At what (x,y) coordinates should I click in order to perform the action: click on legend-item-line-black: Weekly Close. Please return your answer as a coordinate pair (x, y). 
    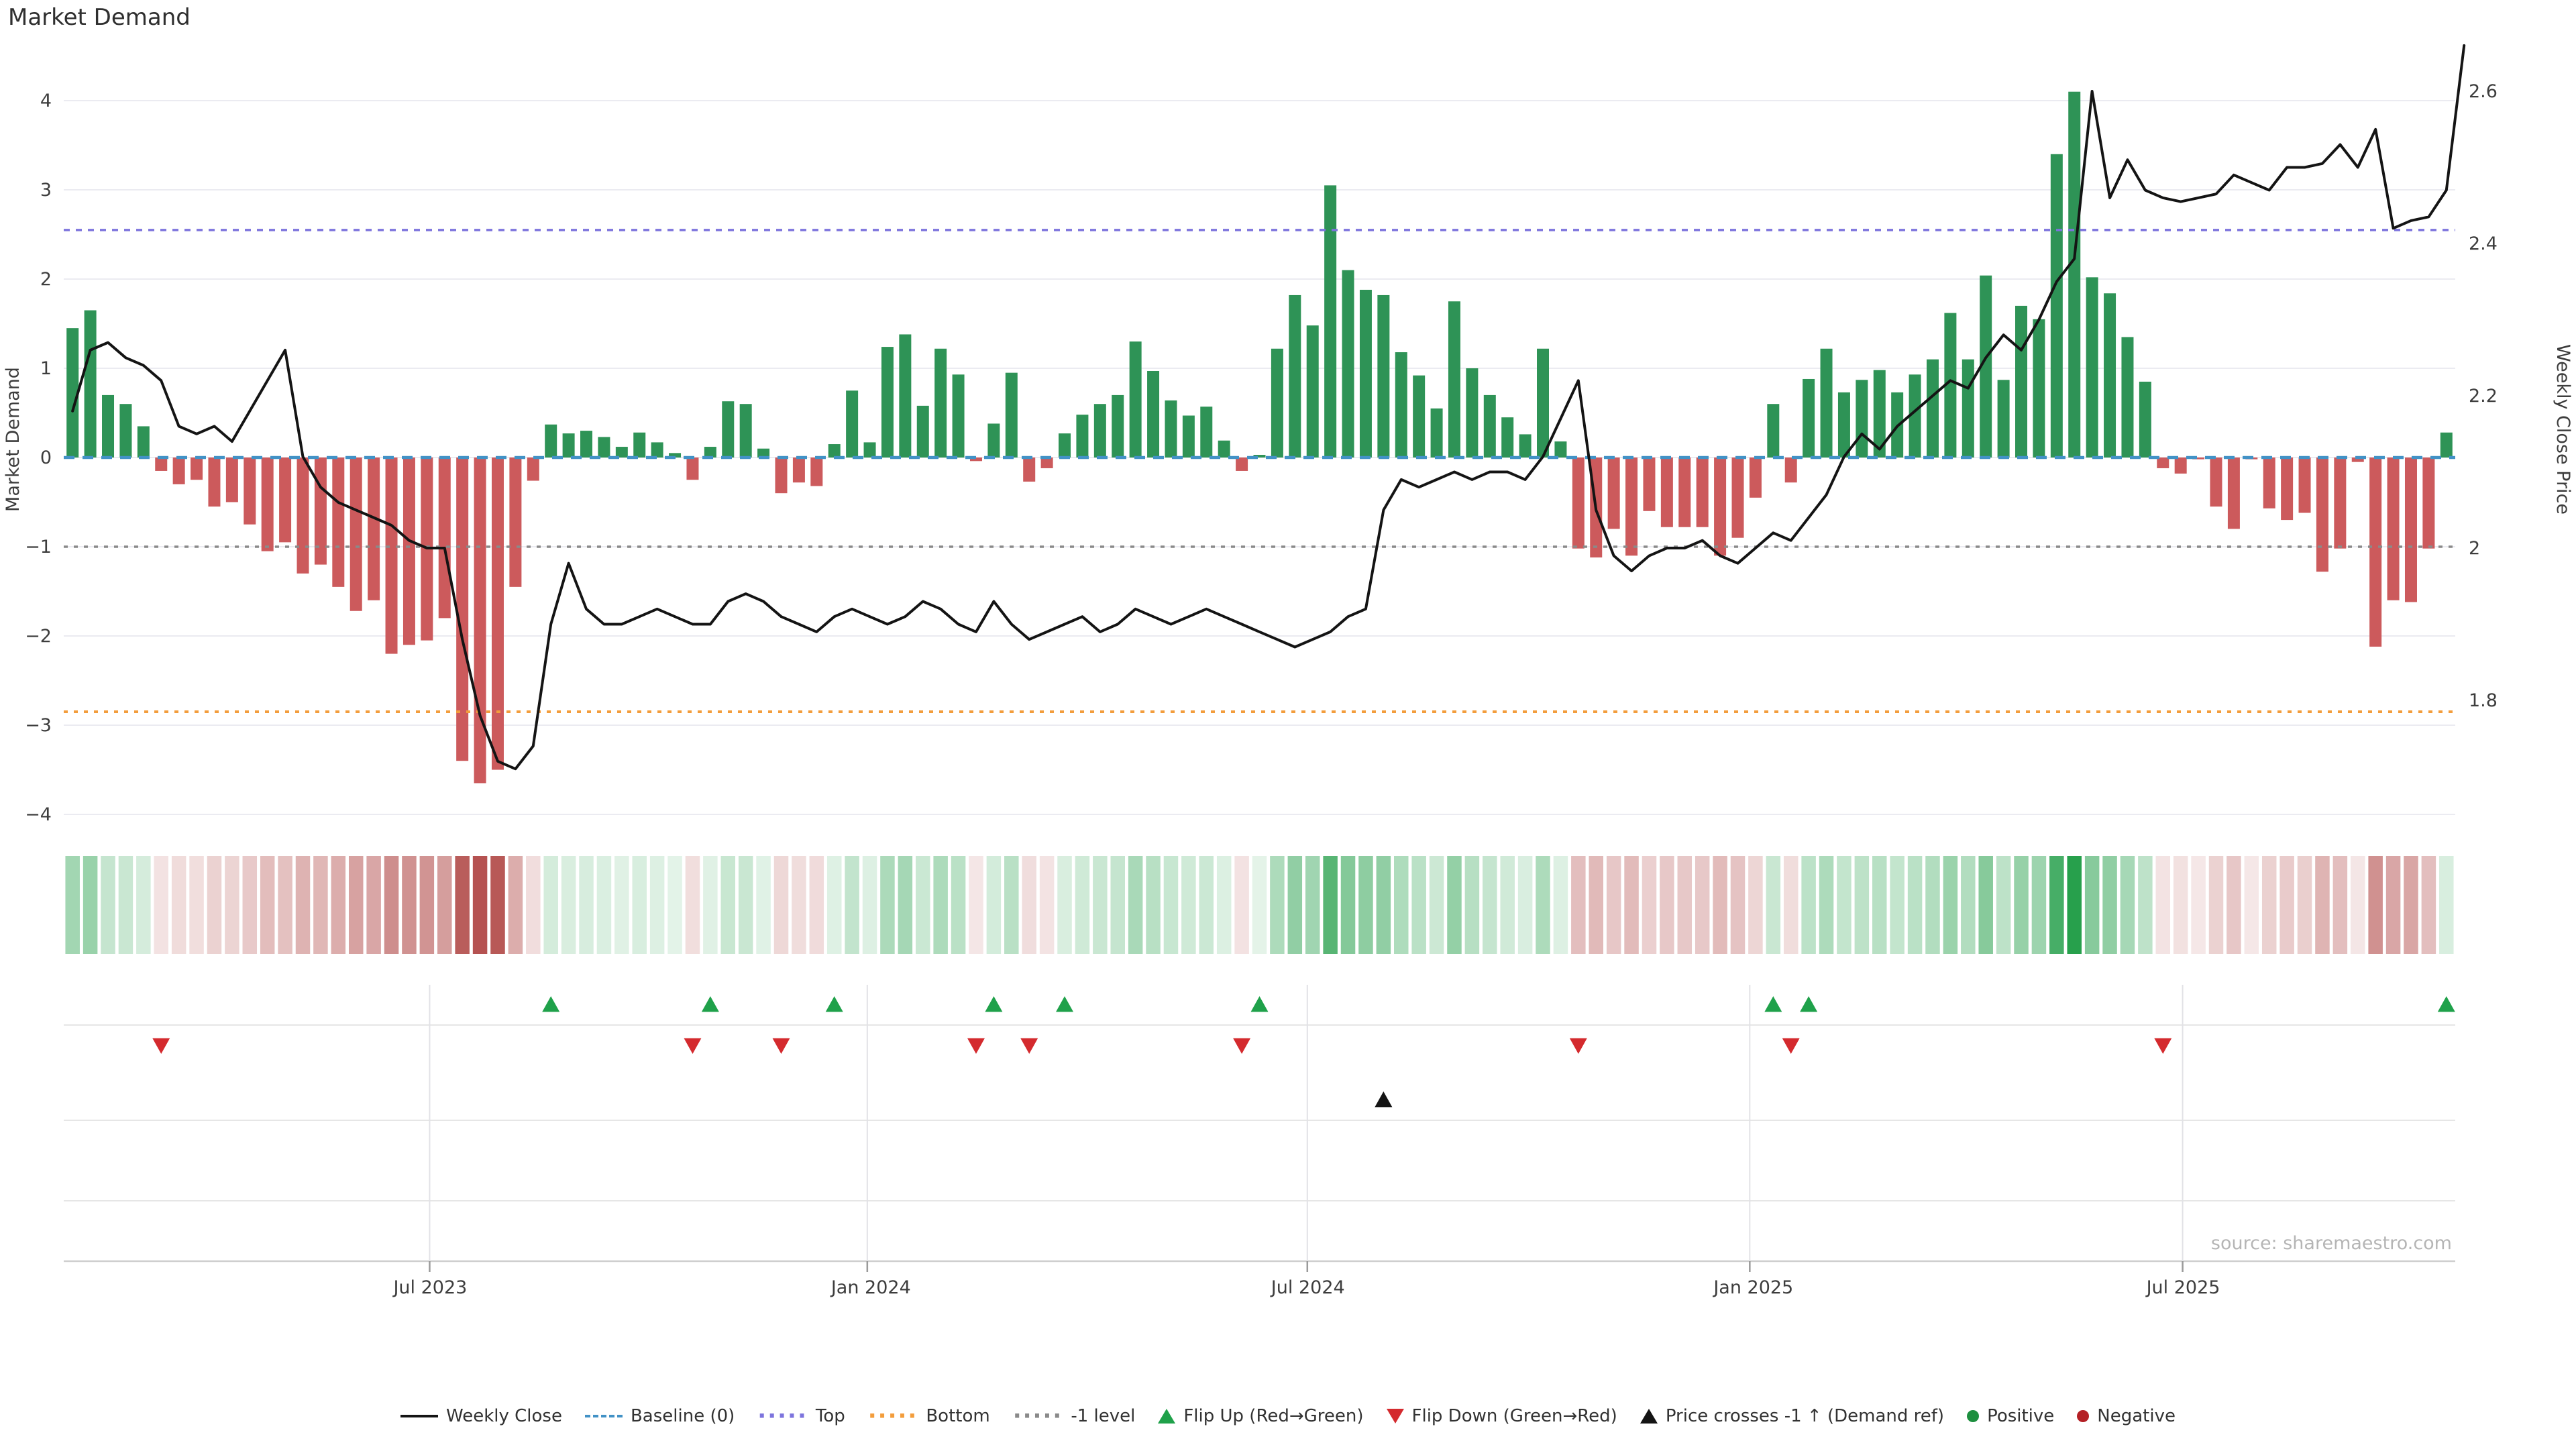
    Looking at the image, I should click on (481, 1416).